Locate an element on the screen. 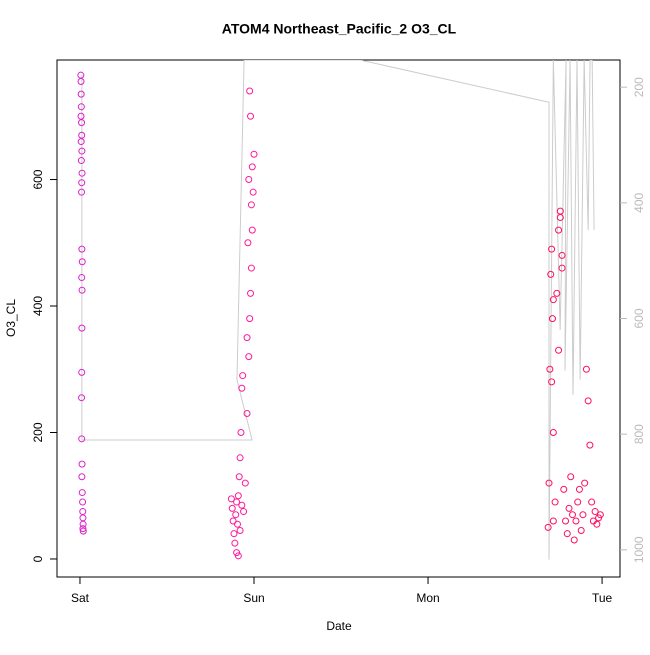  x-tick-label: Sun is located at coordinates (253, 598).